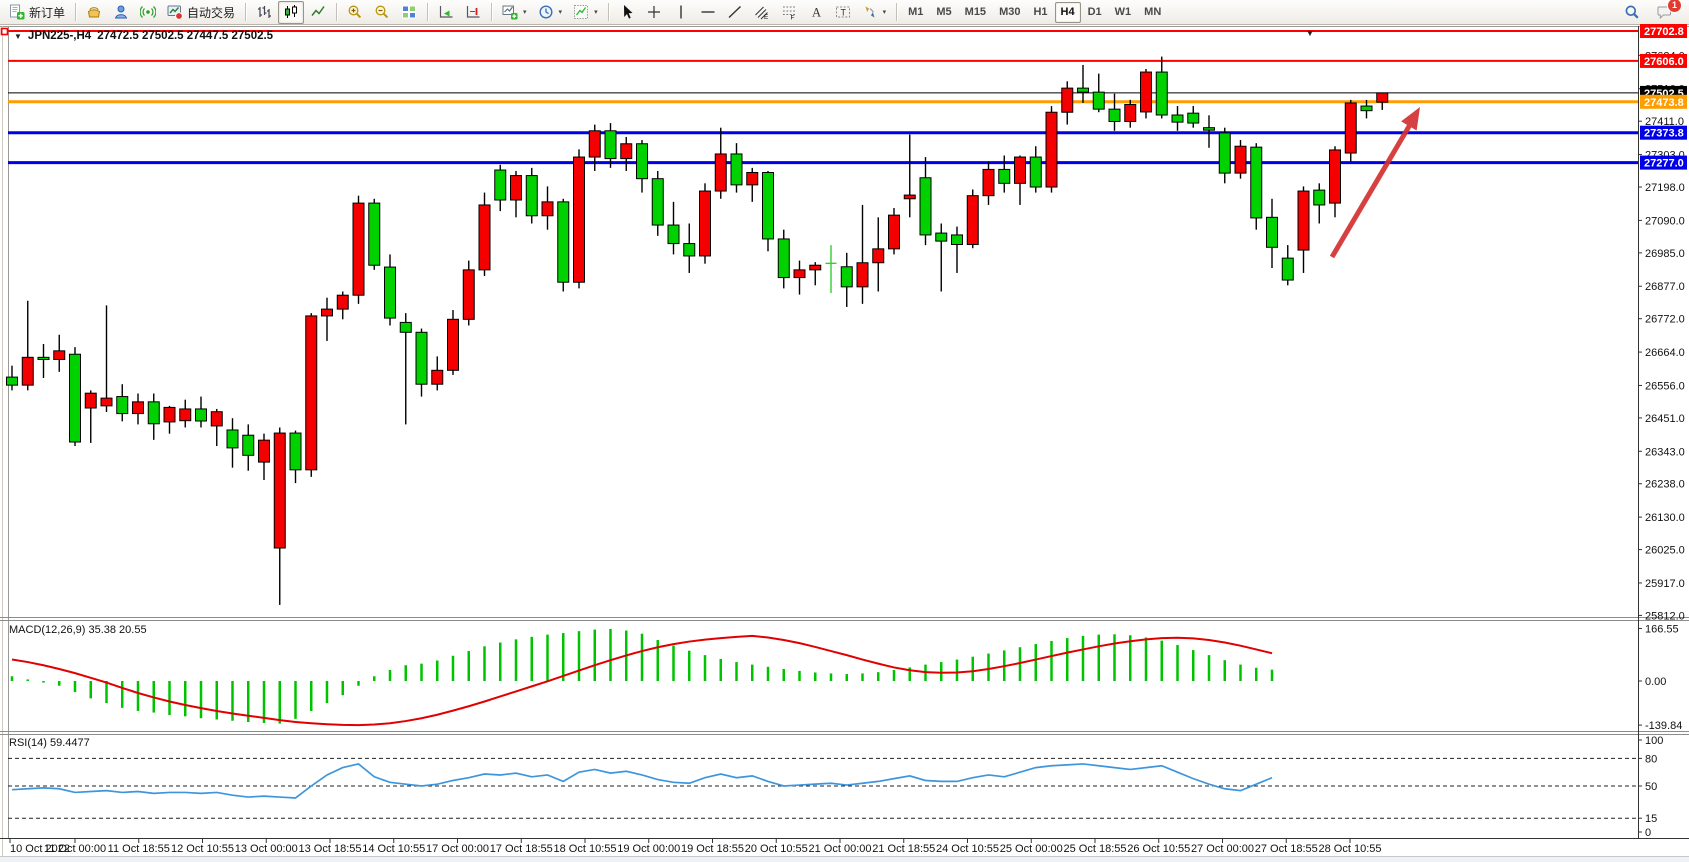 The width and height of the screenshot is (1689, 862). Describe the element at coordinates (654, 12) in the screenshot. I see `crosshair-tool-button` at that location.